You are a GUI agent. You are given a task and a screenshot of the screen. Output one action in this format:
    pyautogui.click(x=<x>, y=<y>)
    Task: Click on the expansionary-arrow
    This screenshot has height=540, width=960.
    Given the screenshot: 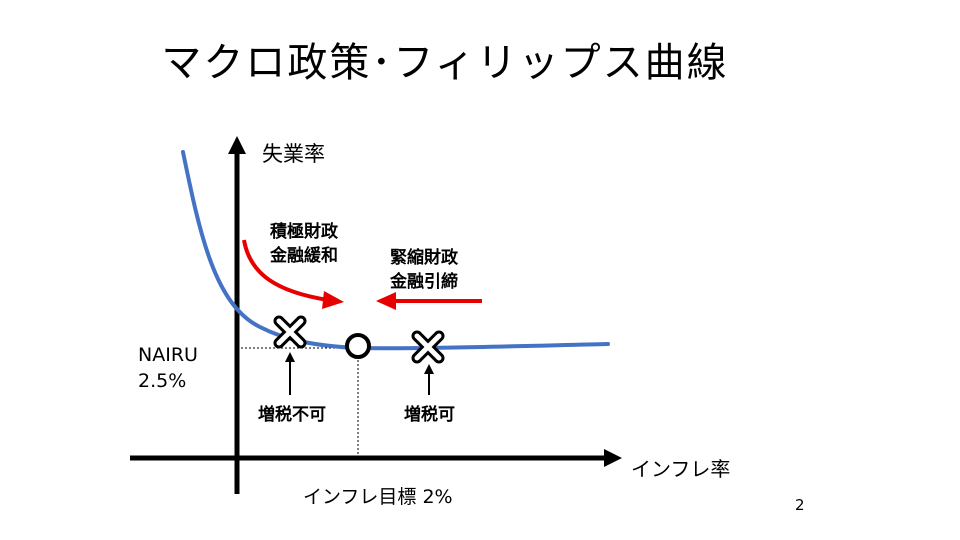 What is the action you would take?
    pyautogui.click(x=285, y=270)
    